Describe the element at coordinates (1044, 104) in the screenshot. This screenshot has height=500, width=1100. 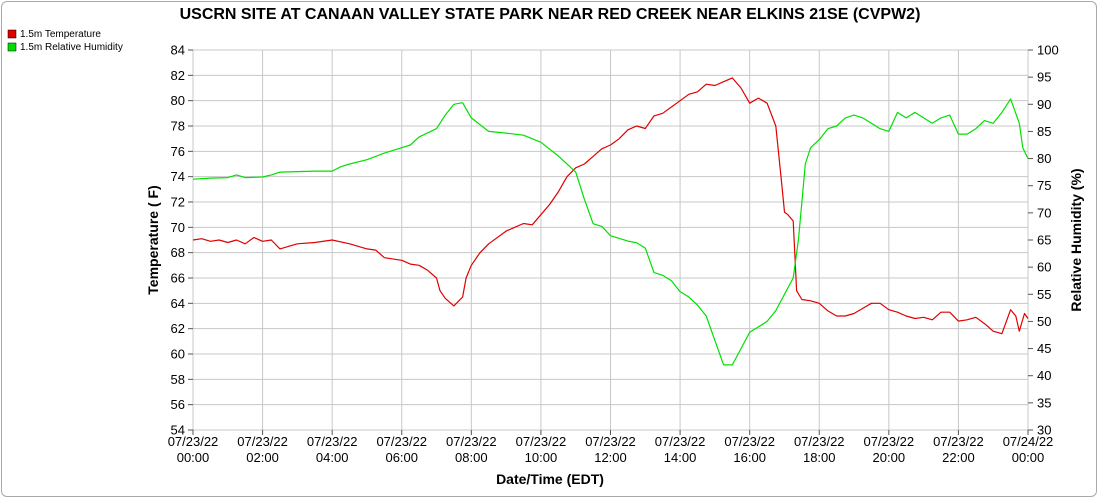
I see `y2-tick-label: 90` at that location.